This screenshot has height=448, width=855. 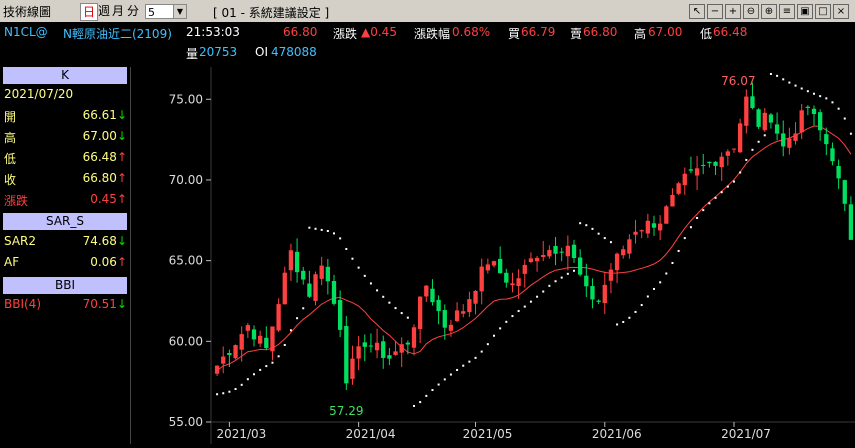 What do you see at coordinates (65, 221) in the screenshot?
I see `sar-header: SAR_S` at bounding box center [65, 221].